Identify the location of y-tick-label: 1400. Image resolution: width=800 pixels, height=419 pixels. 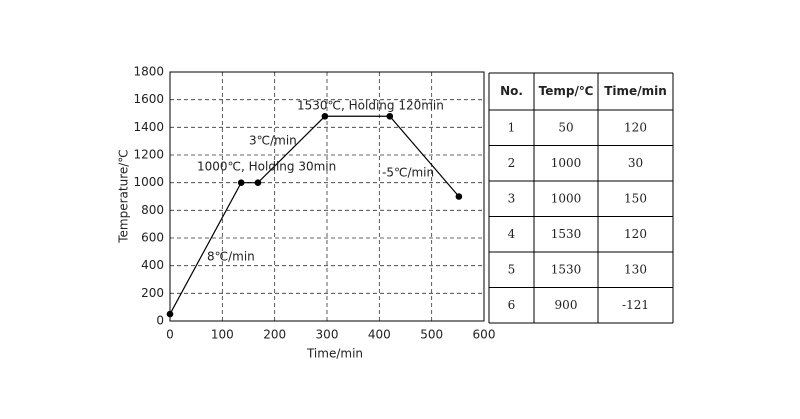
(148, 127).